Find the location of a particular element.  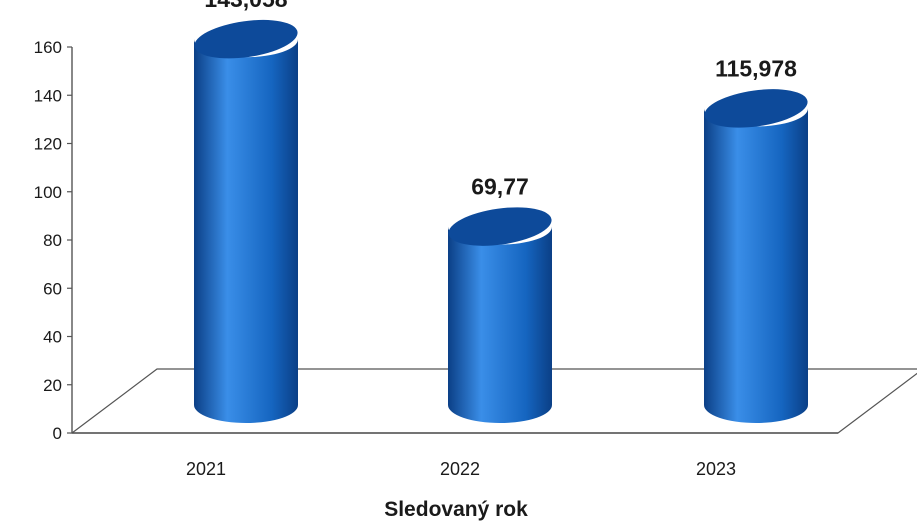

bar-2022 is located at coordinates (500, 315).